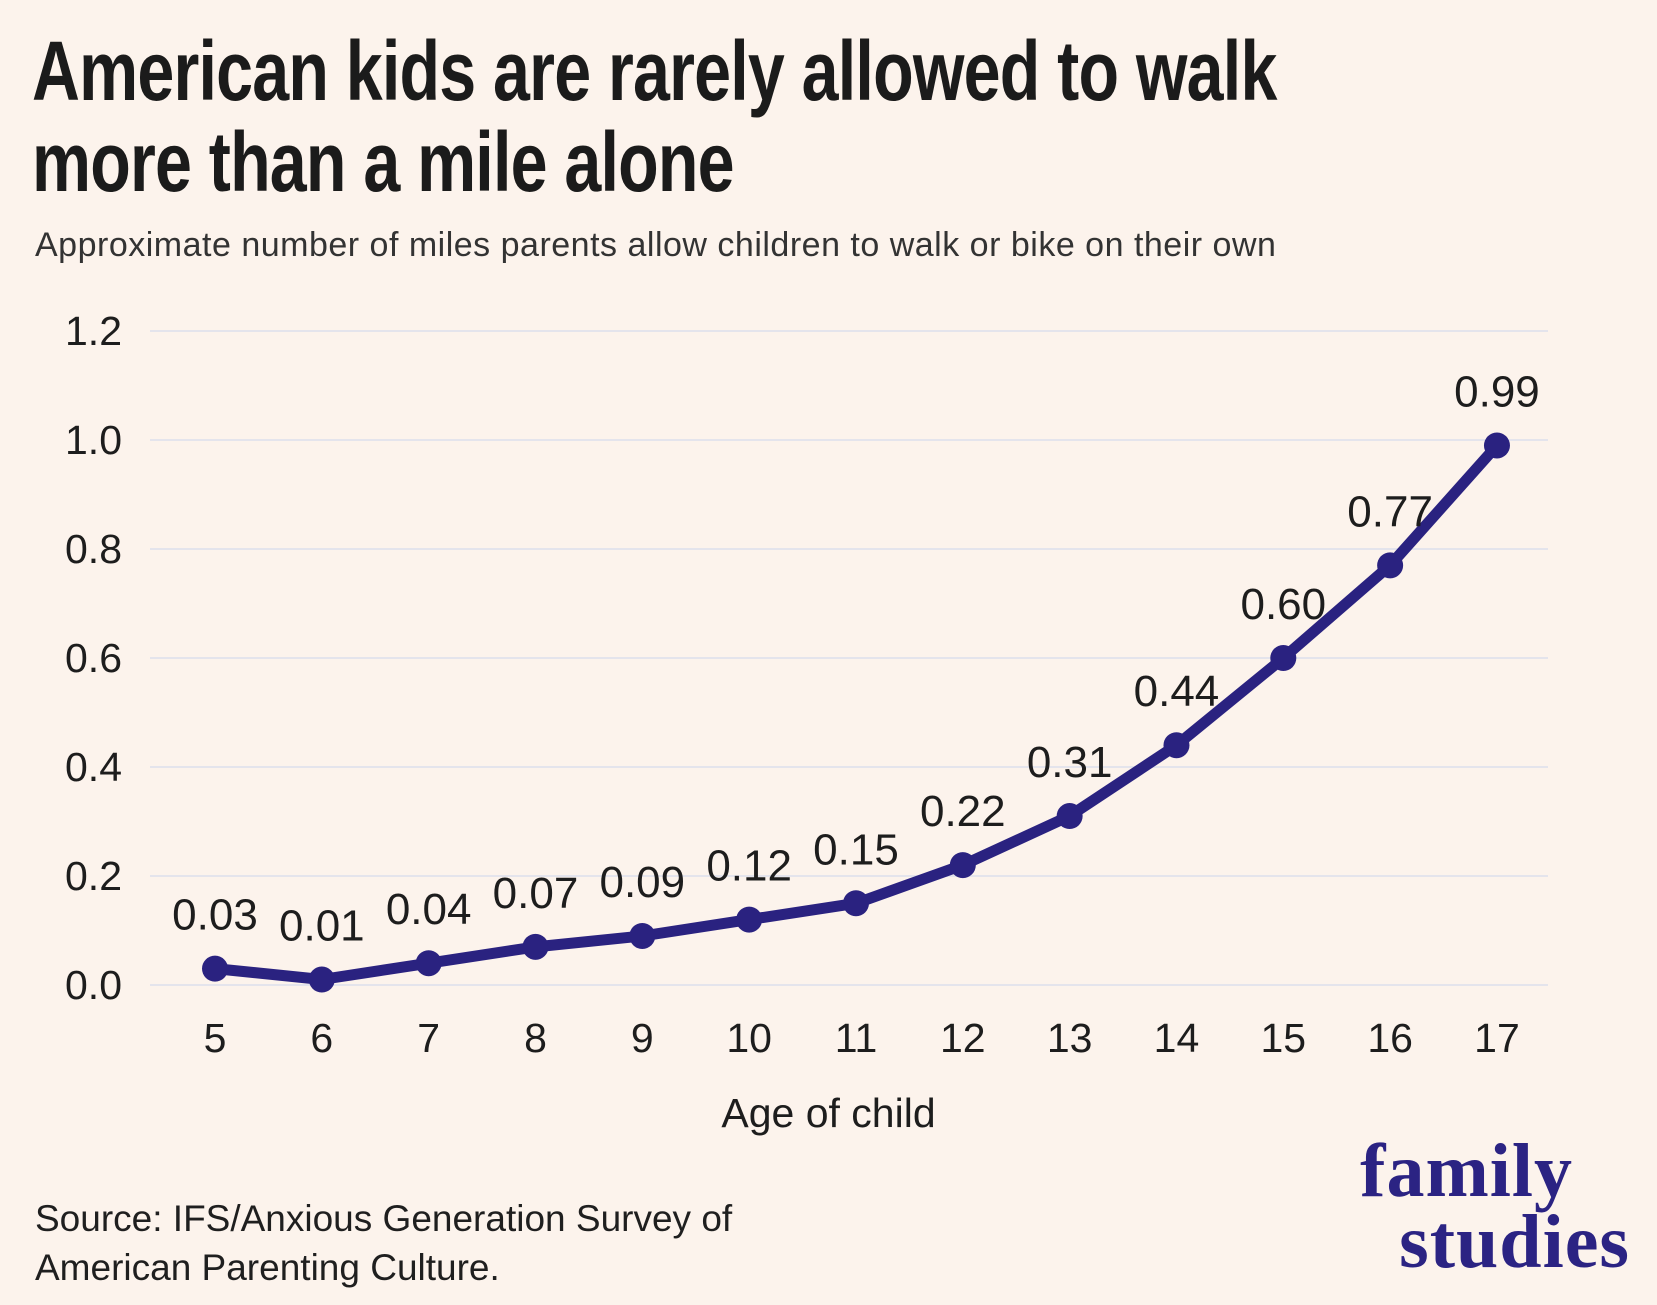 This screenshot has height=1305, width=1657. I want to click on x-tick-label: 7, so click(428, 1038).